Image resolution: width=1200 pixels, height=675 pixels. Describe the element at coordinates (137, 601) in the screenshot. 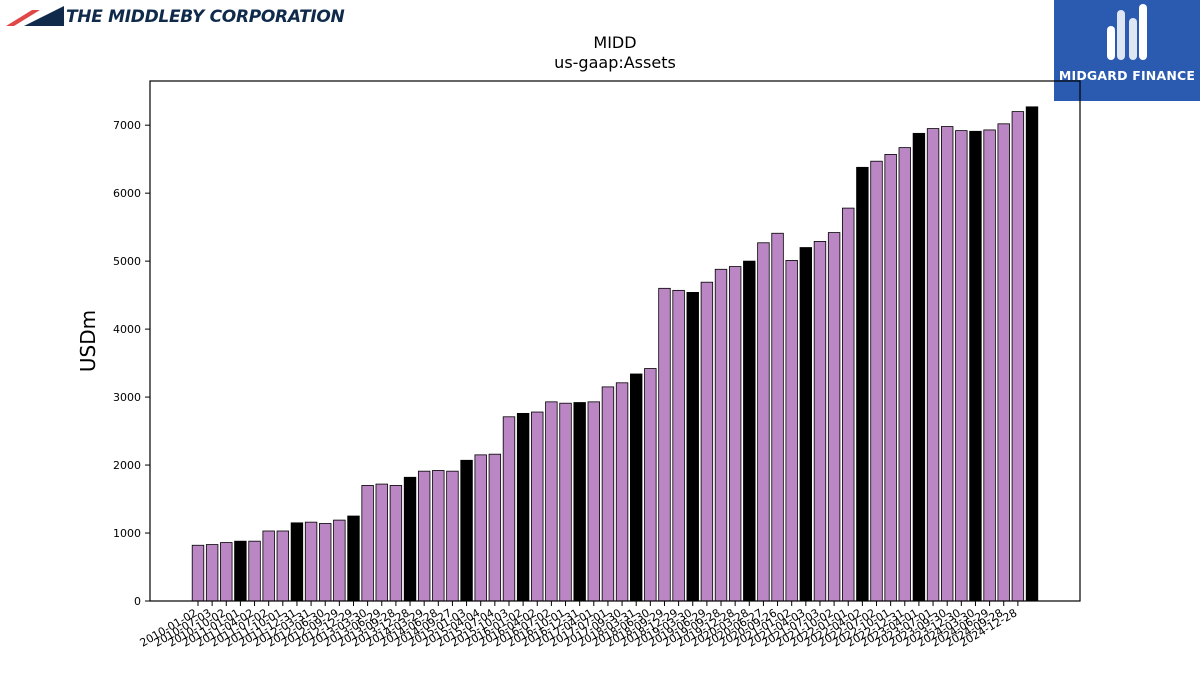

I see `y-tick-label: 0` at that location.